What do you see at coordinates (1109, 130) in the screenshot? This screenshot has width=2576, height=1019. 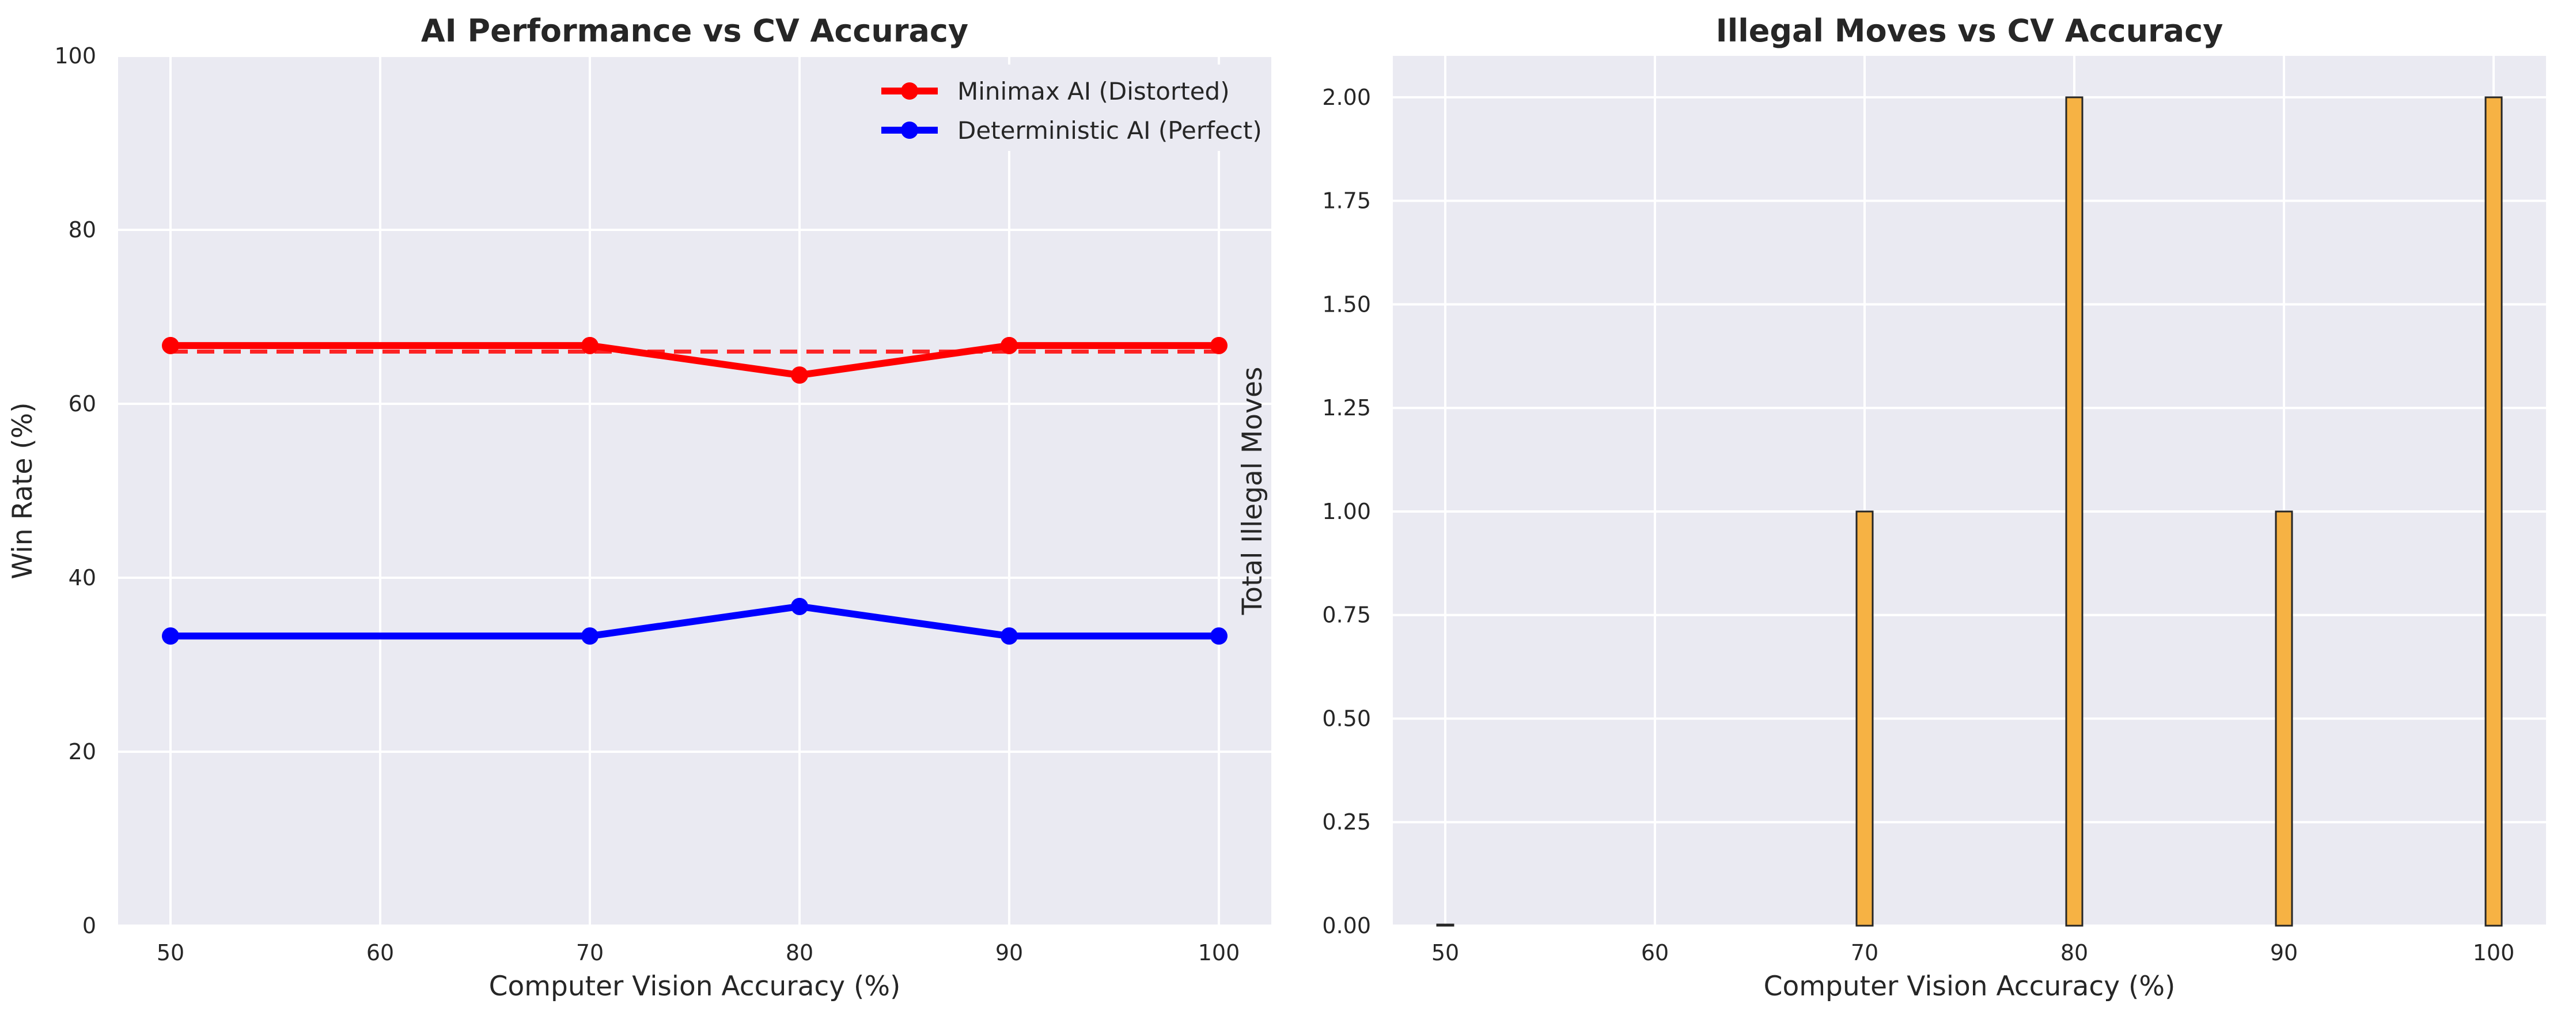 I see `legend-label: Deterministic AI (Perfect)` at bounding box center [1109, 130].